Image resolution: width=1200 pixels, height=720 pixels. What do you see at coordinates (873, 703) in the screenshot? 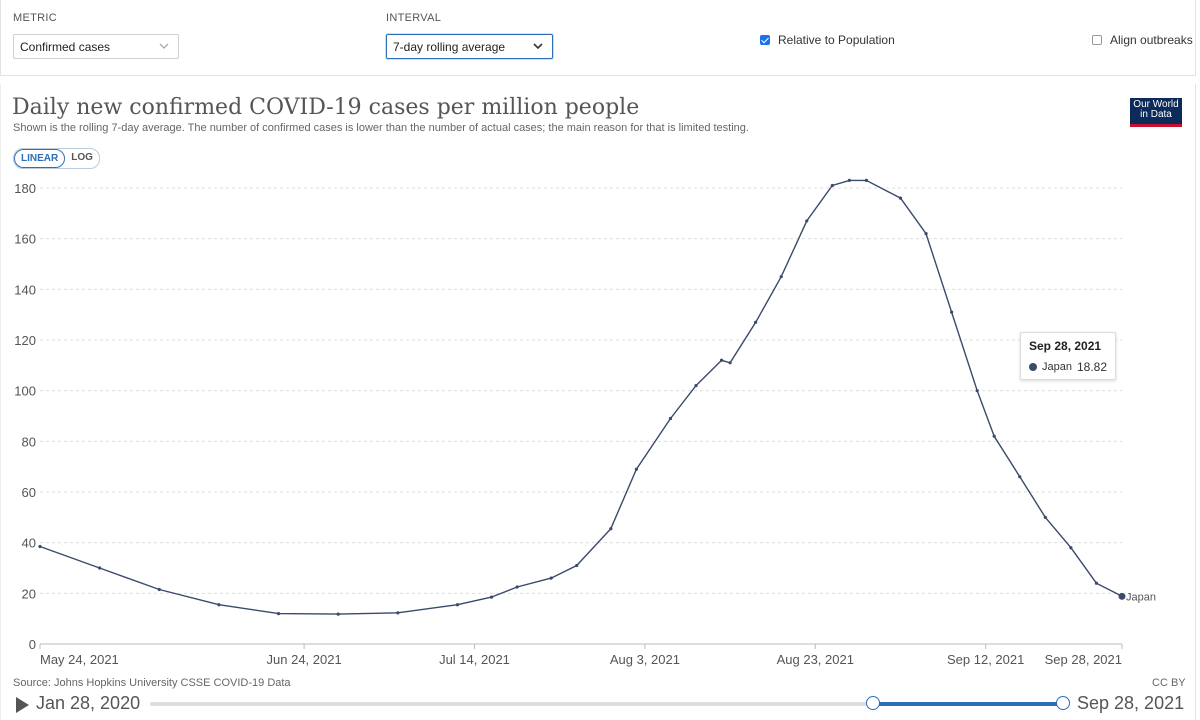
I see `timeline-start-handle` at bounding box center [873, 703].